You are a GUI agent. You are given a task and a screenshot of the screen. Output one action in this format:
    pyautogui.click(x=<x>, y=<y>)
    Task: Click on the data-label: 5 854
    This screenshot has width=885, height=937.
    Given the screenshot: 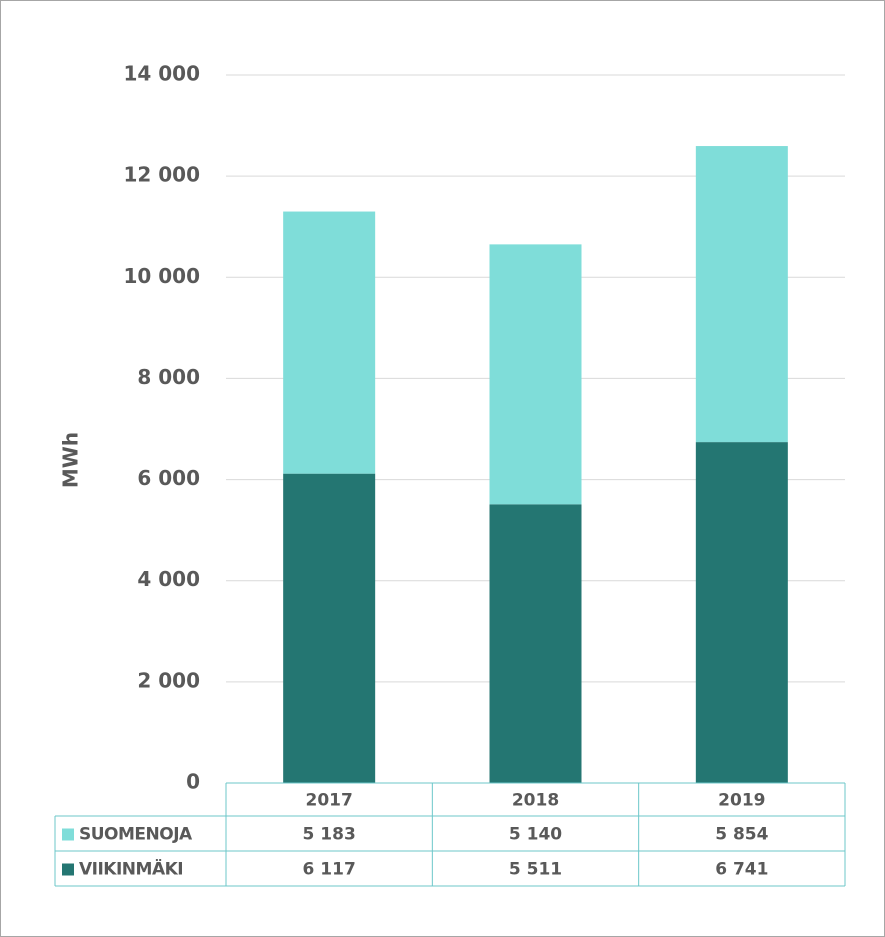 What is the action you would take?
    pyautogui.click(x=741, y=835)
    